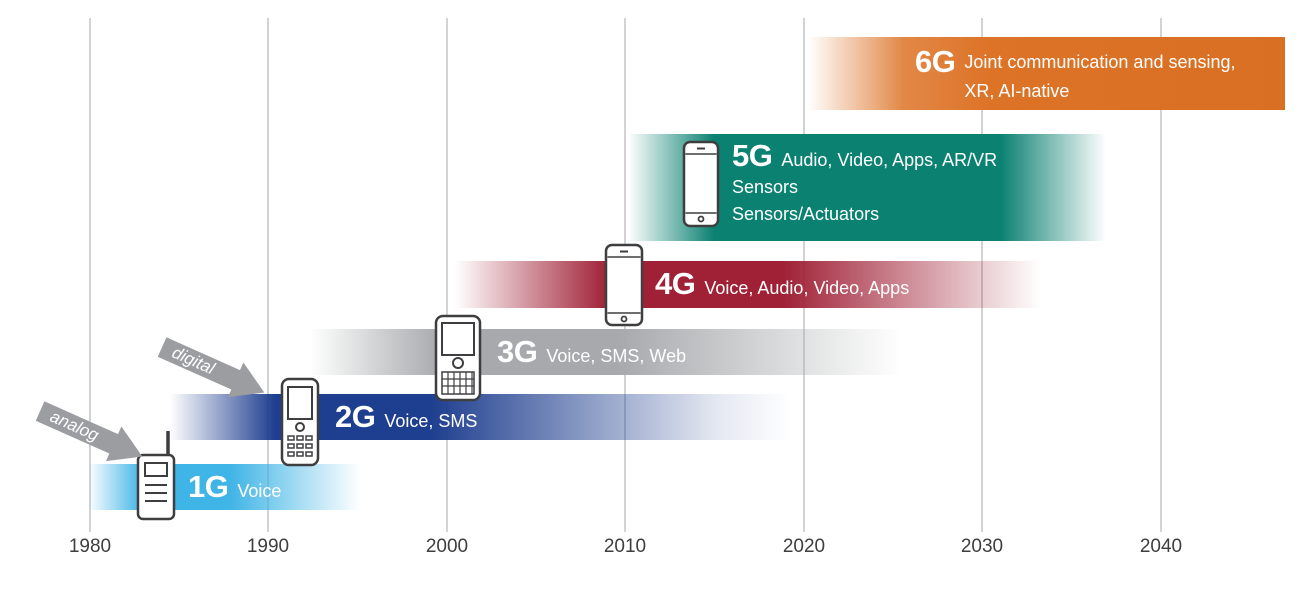 The width and height of the screenshot is (1301, 591). I want to click on axis-label-1990: 1990, so click(268, 546).